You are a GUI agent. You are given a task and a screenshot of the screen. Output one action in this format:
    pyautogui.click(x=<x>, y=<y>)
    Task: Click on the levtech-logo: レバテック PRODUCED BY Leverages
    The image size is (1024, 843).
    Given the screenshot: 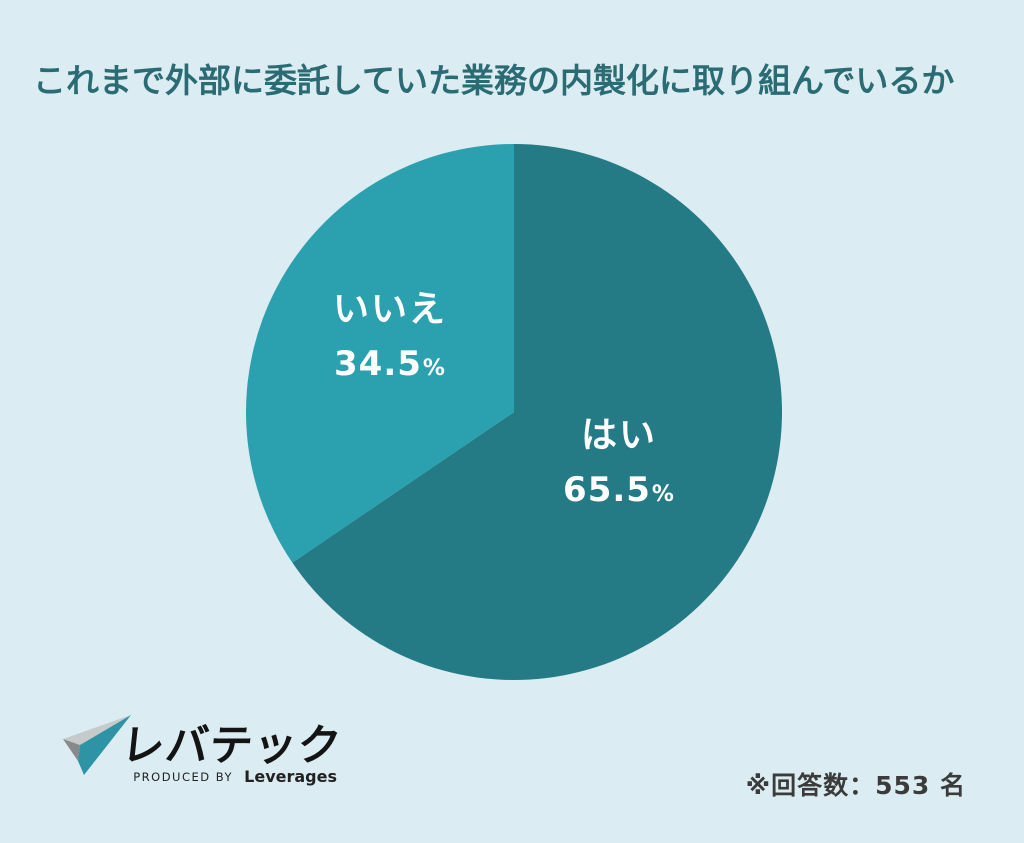 What is the action you would take?
    pyautogui.click(x=198, y=753)
    